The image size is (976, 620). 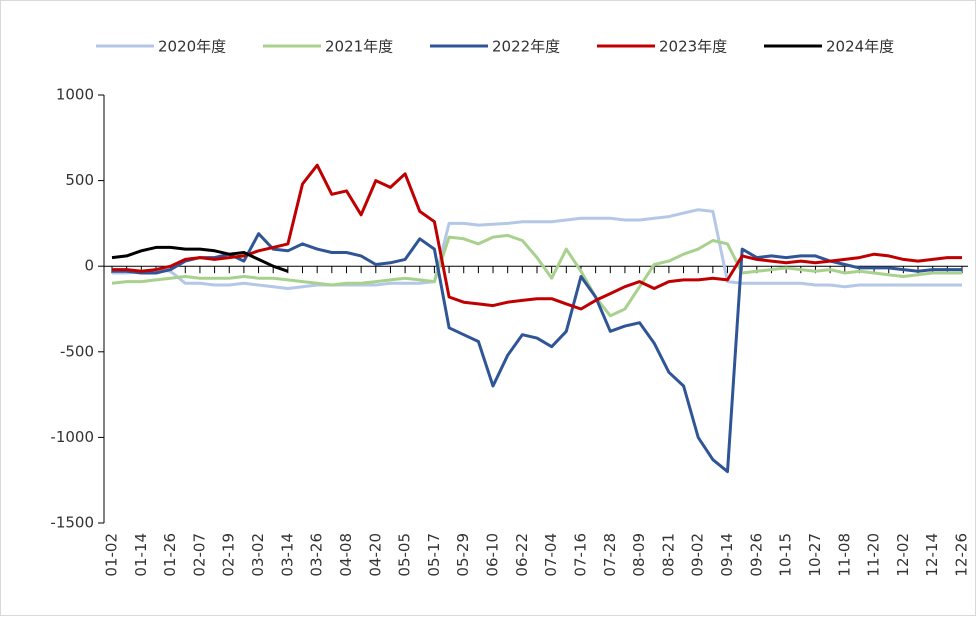 What do you see at coordinates (932, 555) in the screenshot?
I see `x-tick-label: 12-14` at bounding box center [932, 555].